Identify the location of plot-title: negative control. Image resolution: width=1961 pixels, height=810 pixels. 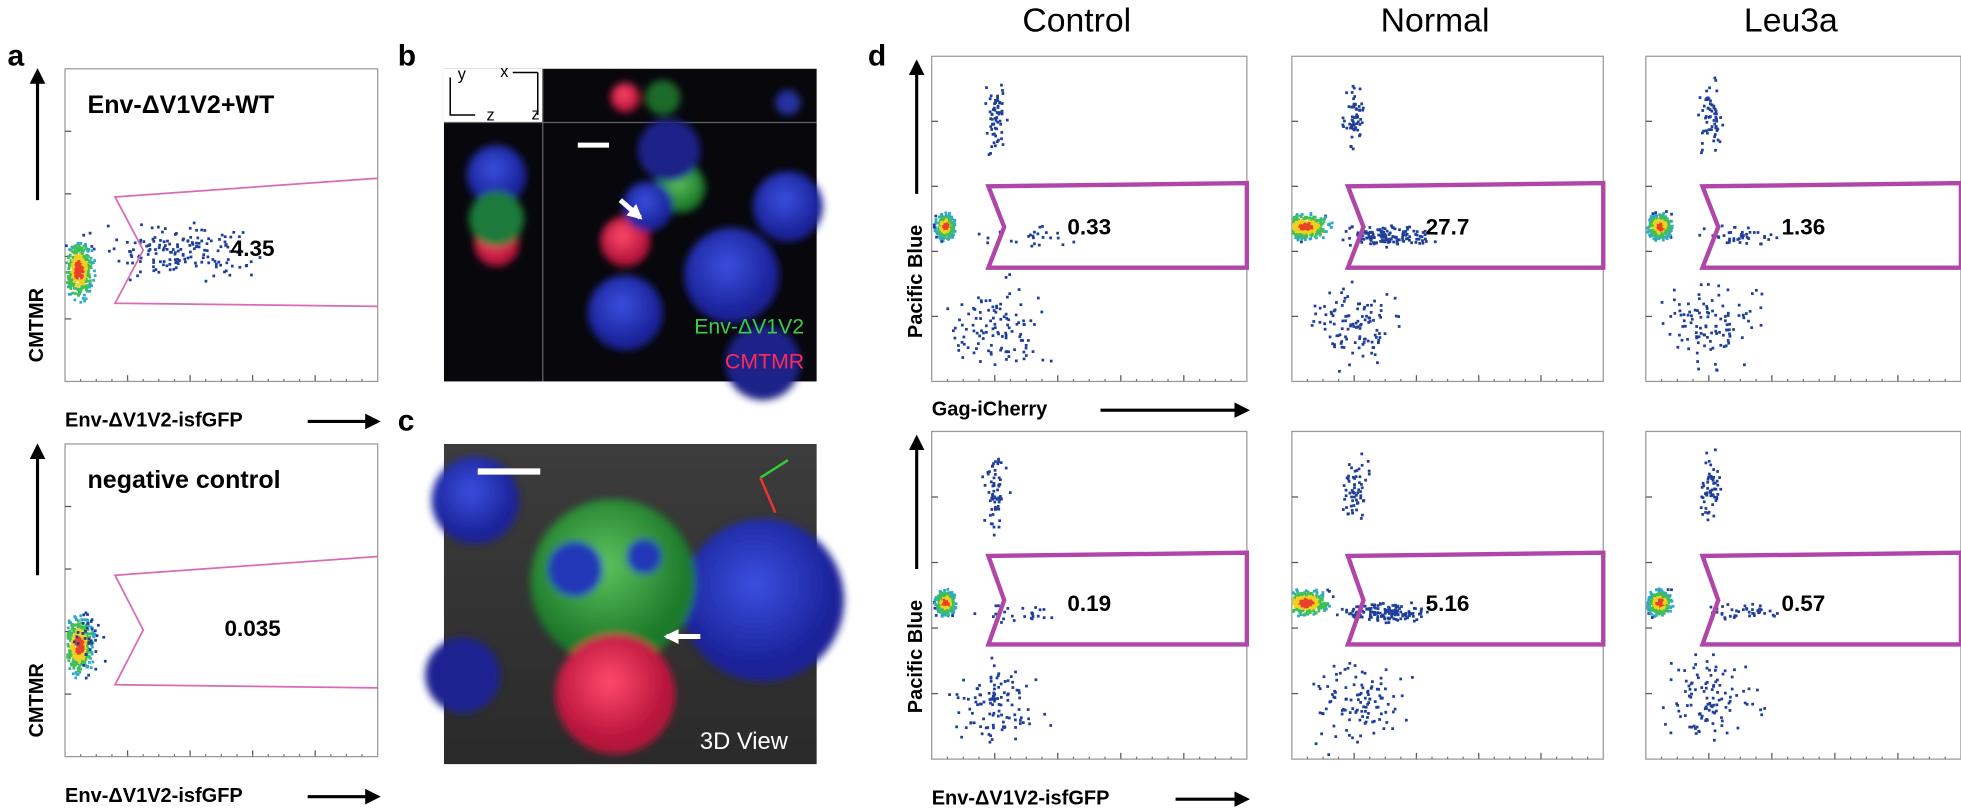
(184, 480).